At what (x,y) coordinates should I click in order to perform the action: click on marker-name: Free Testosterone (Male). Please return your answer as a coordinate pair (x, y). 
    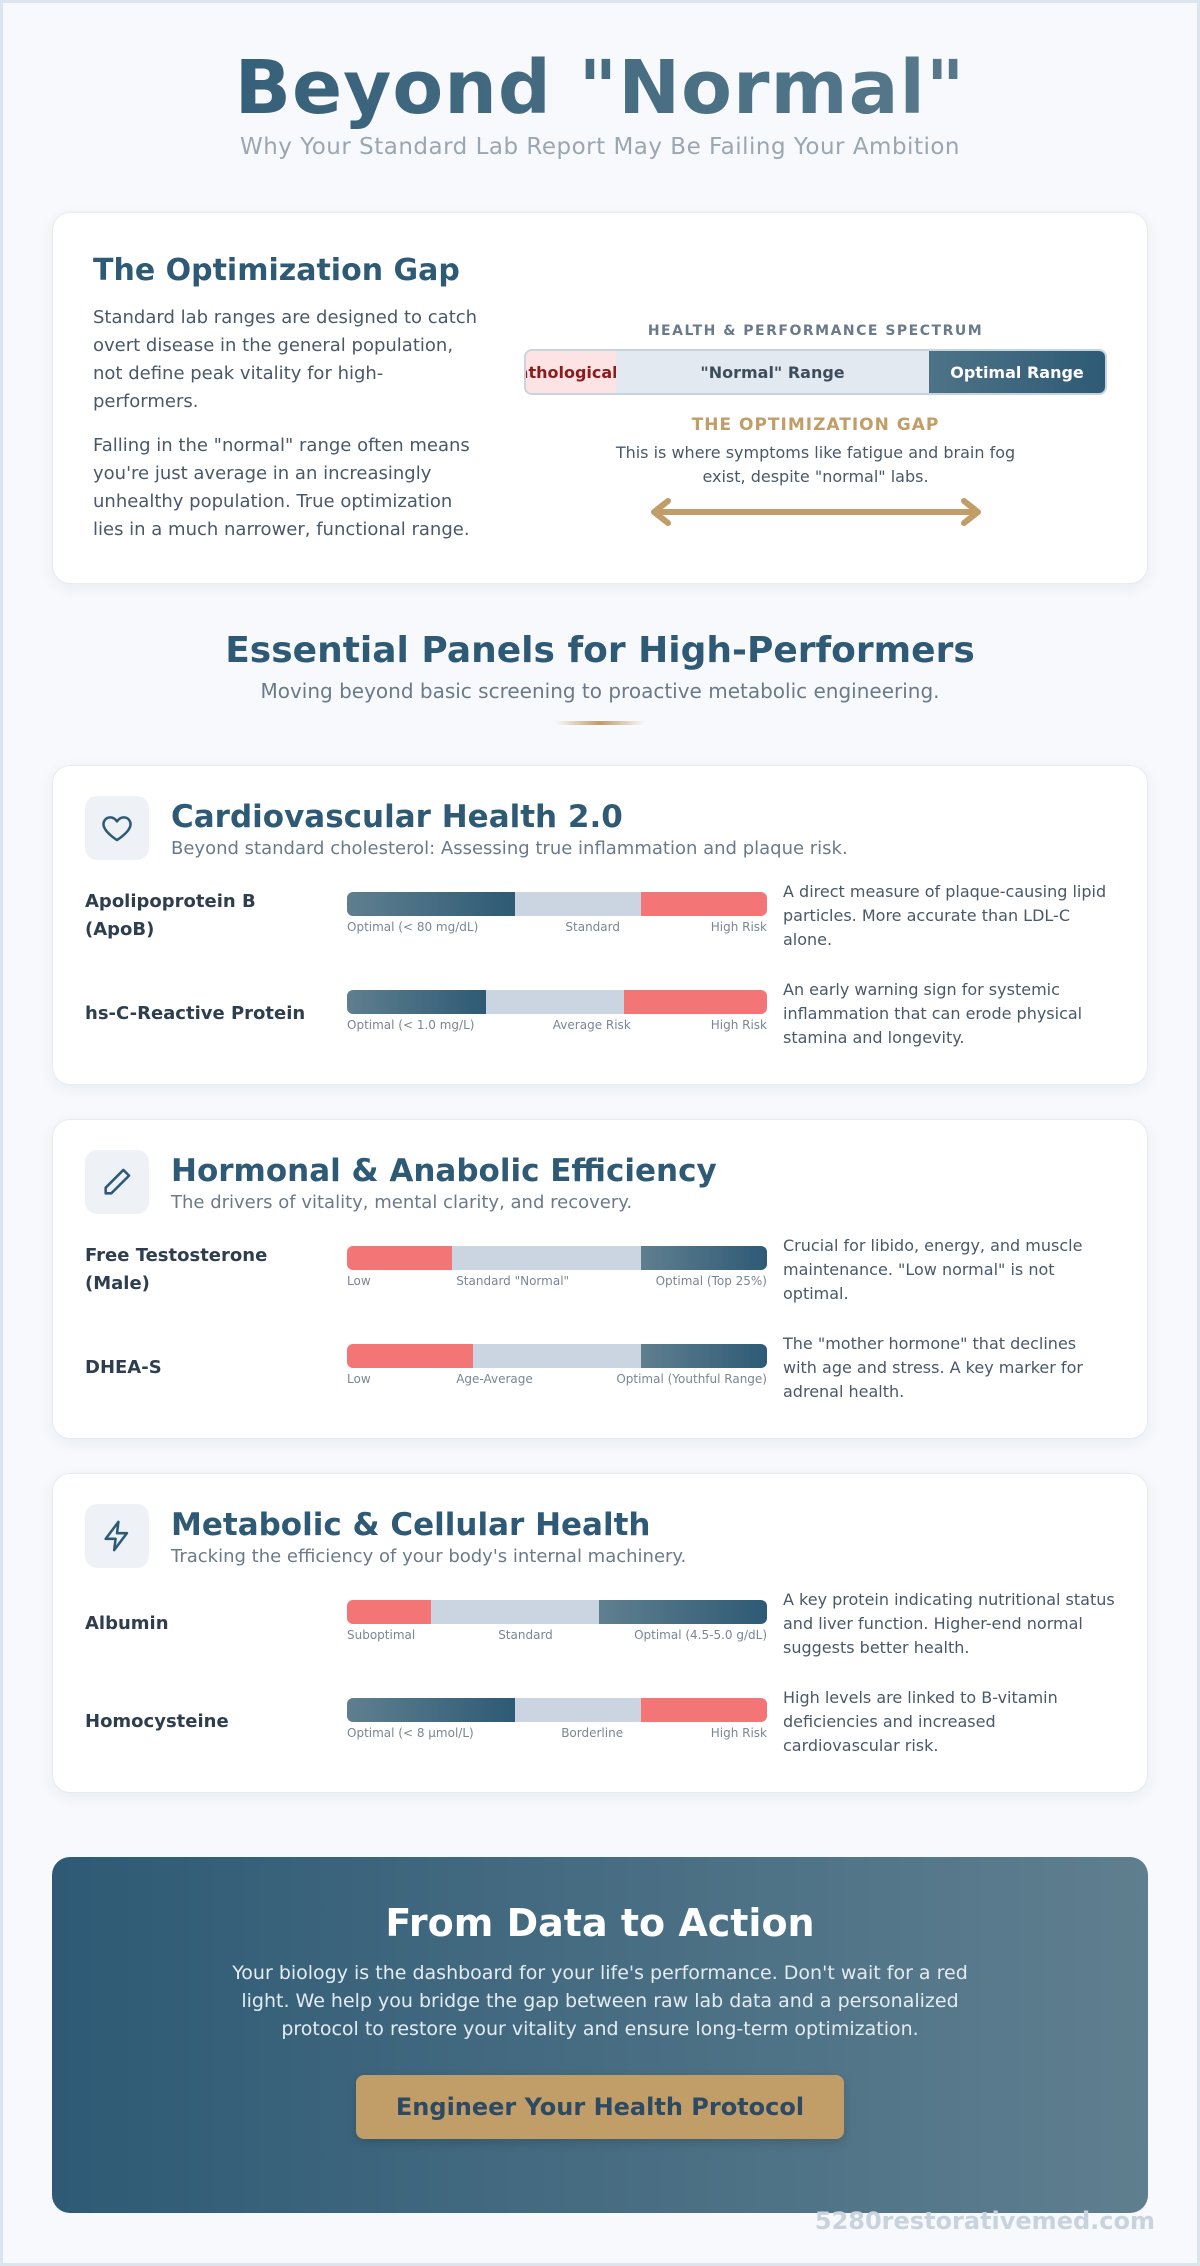
    Looking at the image, I should click on (176, 1269).